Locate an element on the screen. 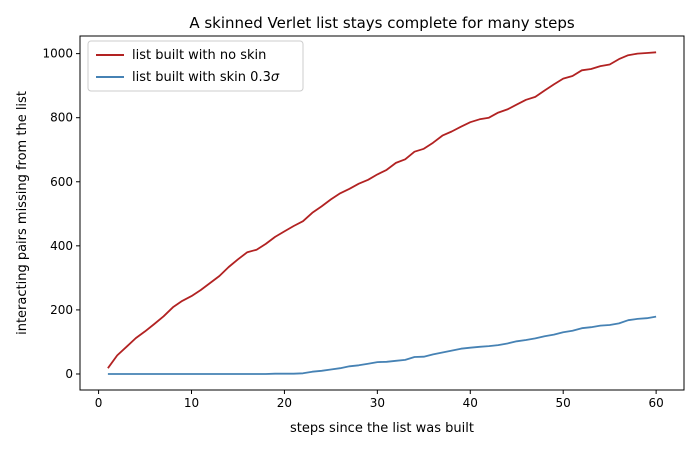 The image size is (700, 450). y-axis-label: interacting pairs missing from the list is located at coordinates (22, 213).